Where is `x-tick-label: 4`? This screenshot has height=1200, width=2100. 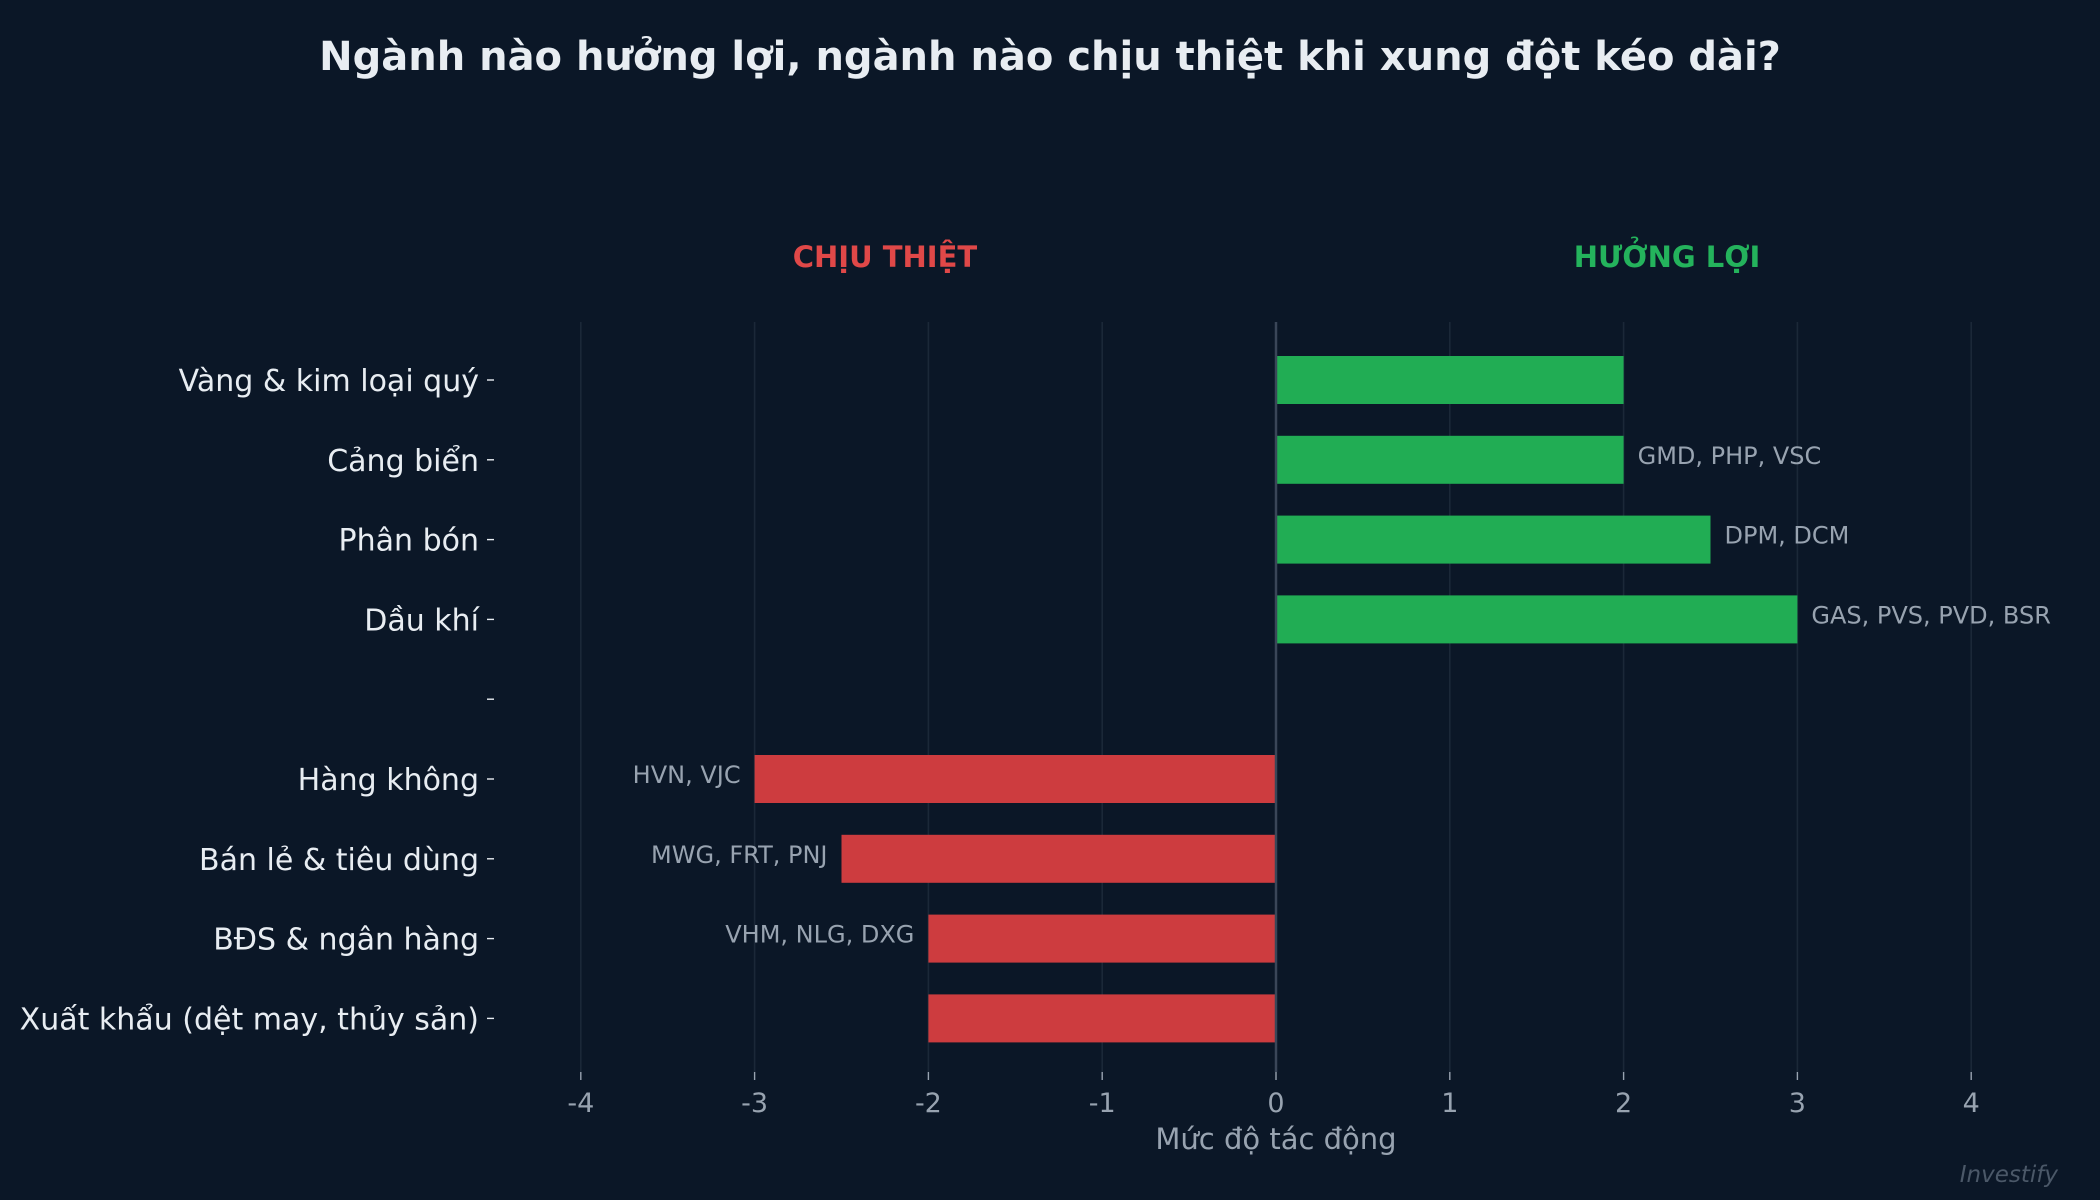
x-tick-label: 4 is located at coordinates (1971, 1103).